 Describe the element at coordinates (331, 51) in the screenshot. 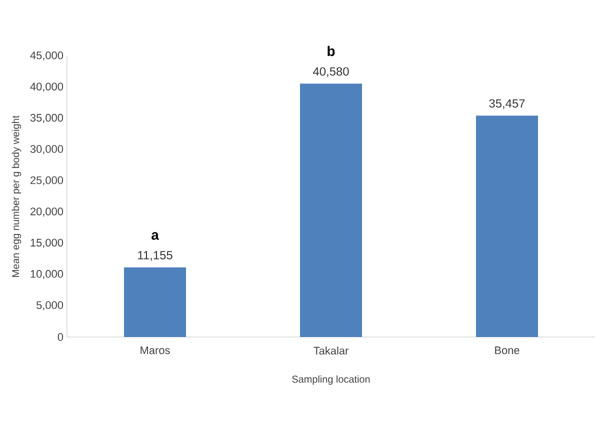

I see `annotation: b` at that location.